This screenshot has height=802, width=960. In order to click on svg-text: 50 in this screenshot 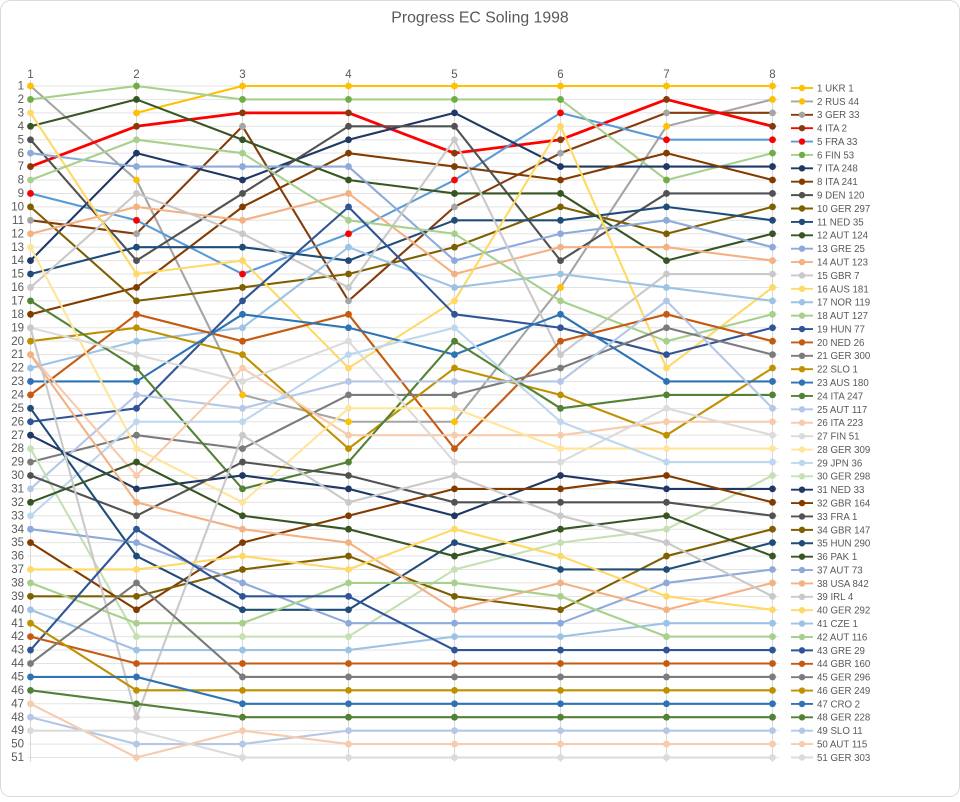, I will do `click(17, 745)`.